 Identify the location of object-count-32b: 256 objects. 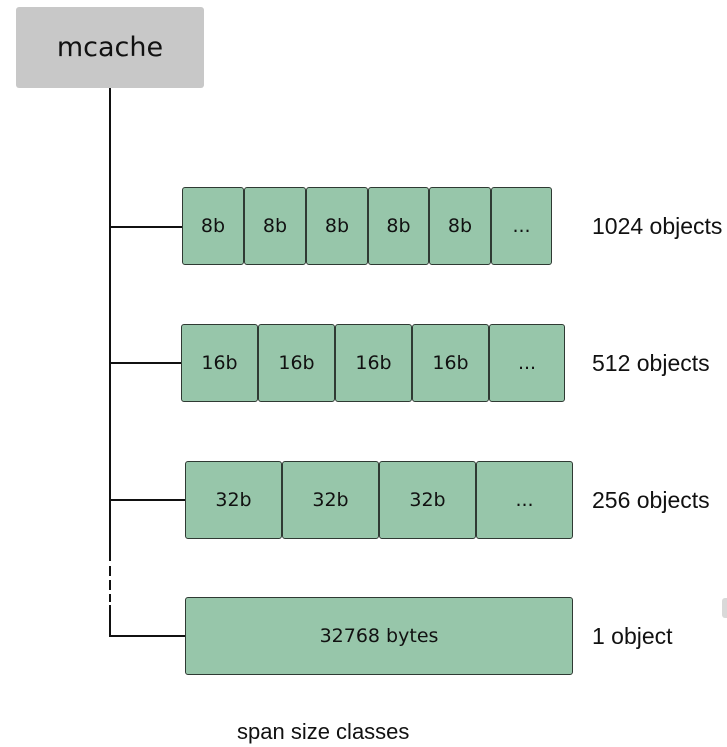
(651, 500).